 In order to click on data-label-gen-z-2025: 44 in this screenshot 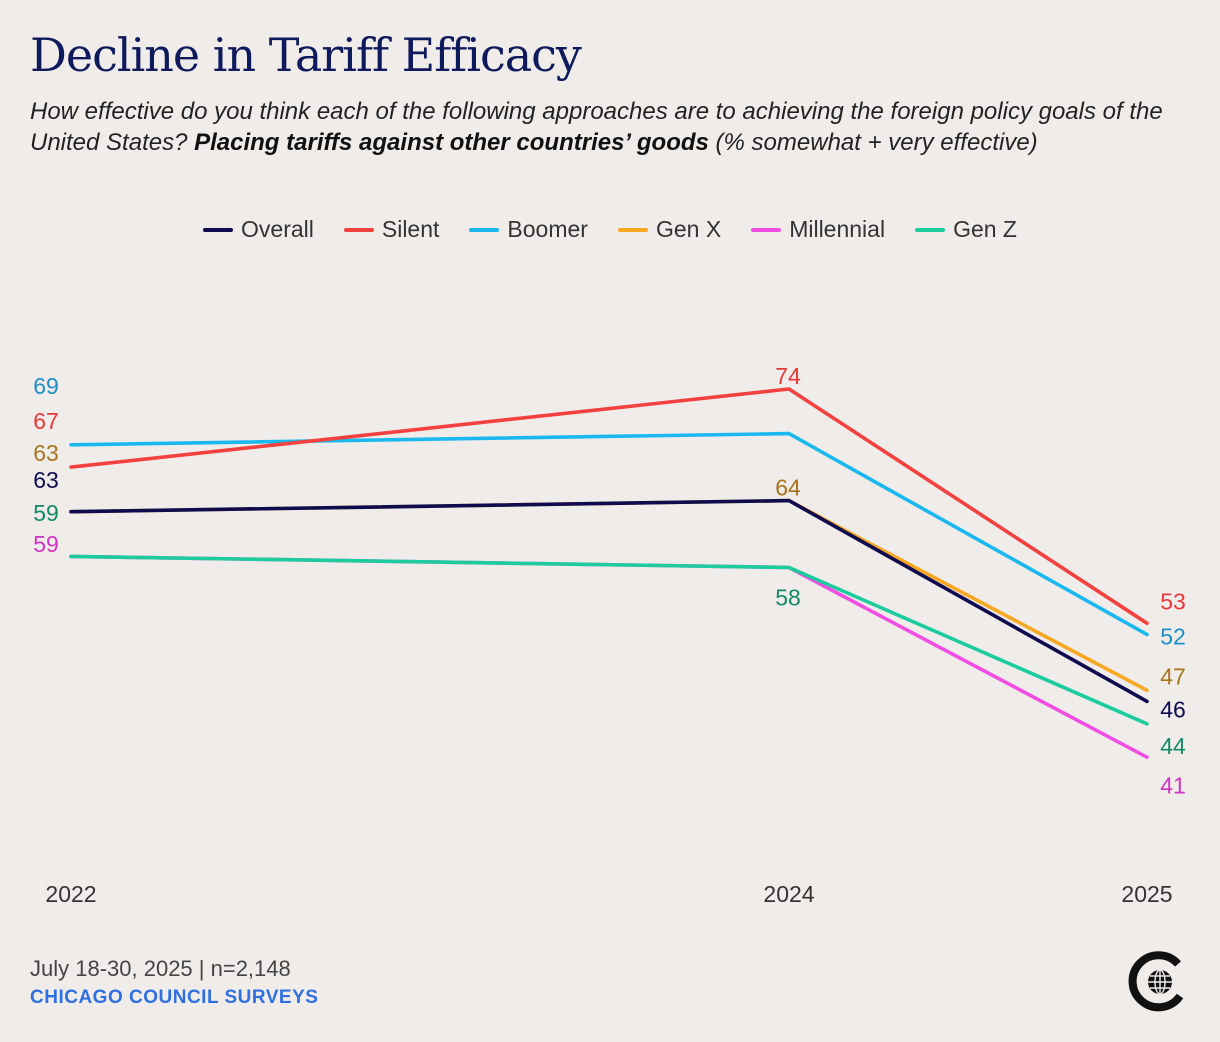, I will do `click(1173, 746)`.